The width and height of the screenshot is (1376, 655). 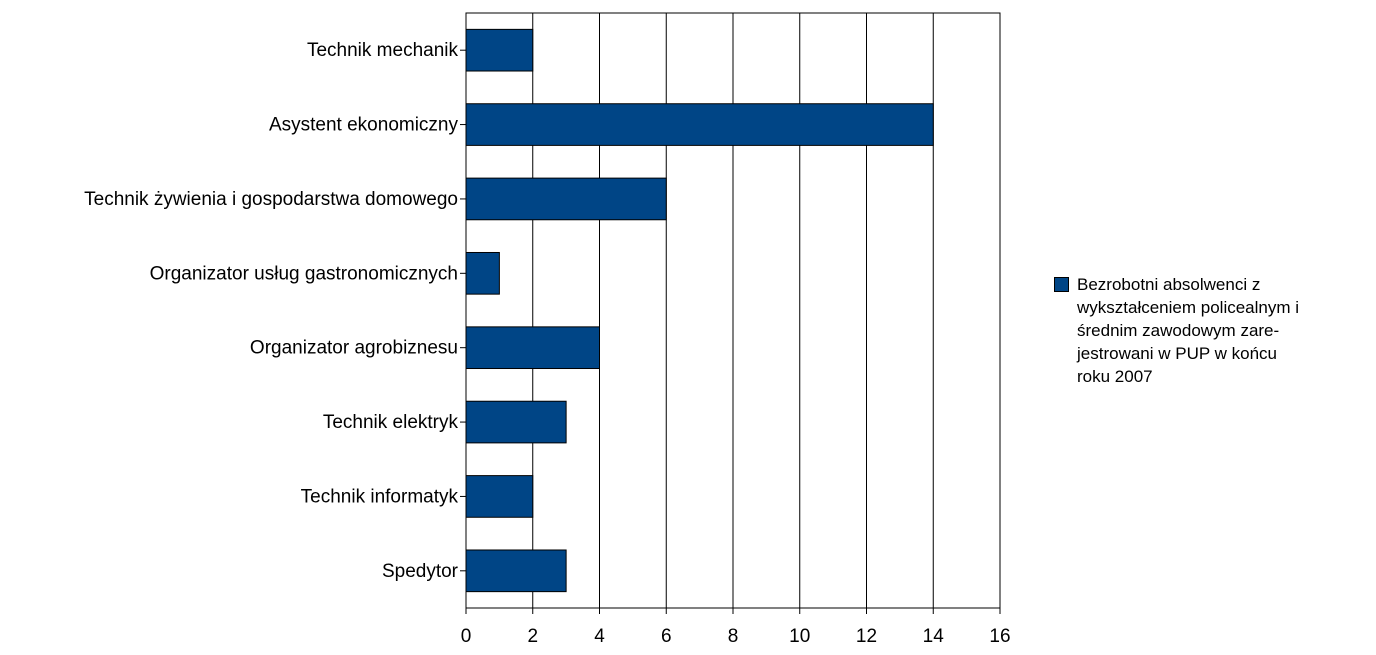 I want to click on category-label: Spedytor, so click(x=420, y=571).